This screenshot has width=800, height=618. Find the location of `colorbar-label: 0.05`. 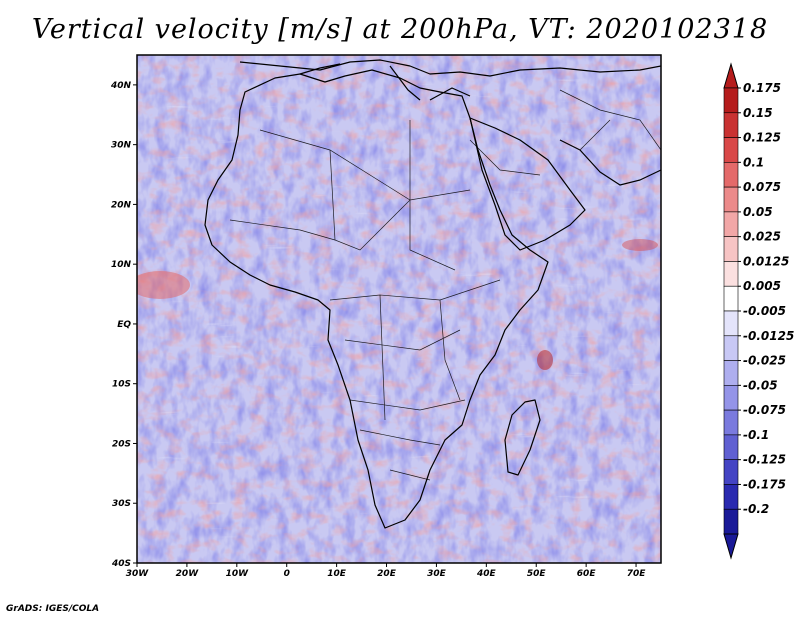

colorbar-label: 0.05 is located at coordinates (758, 212).